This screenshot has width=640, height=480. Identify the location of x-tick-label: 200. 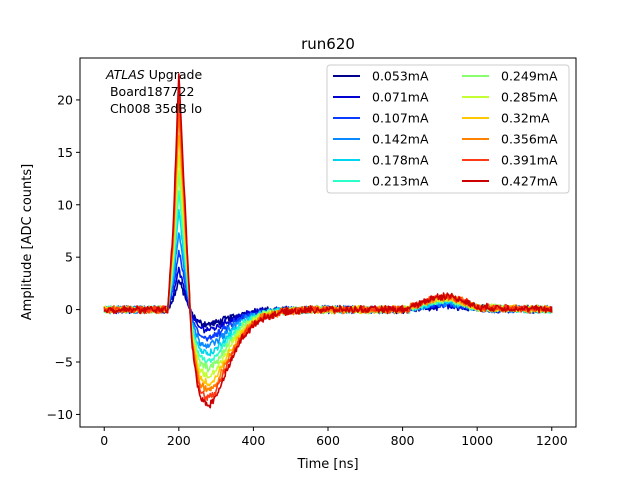
(179, 440).